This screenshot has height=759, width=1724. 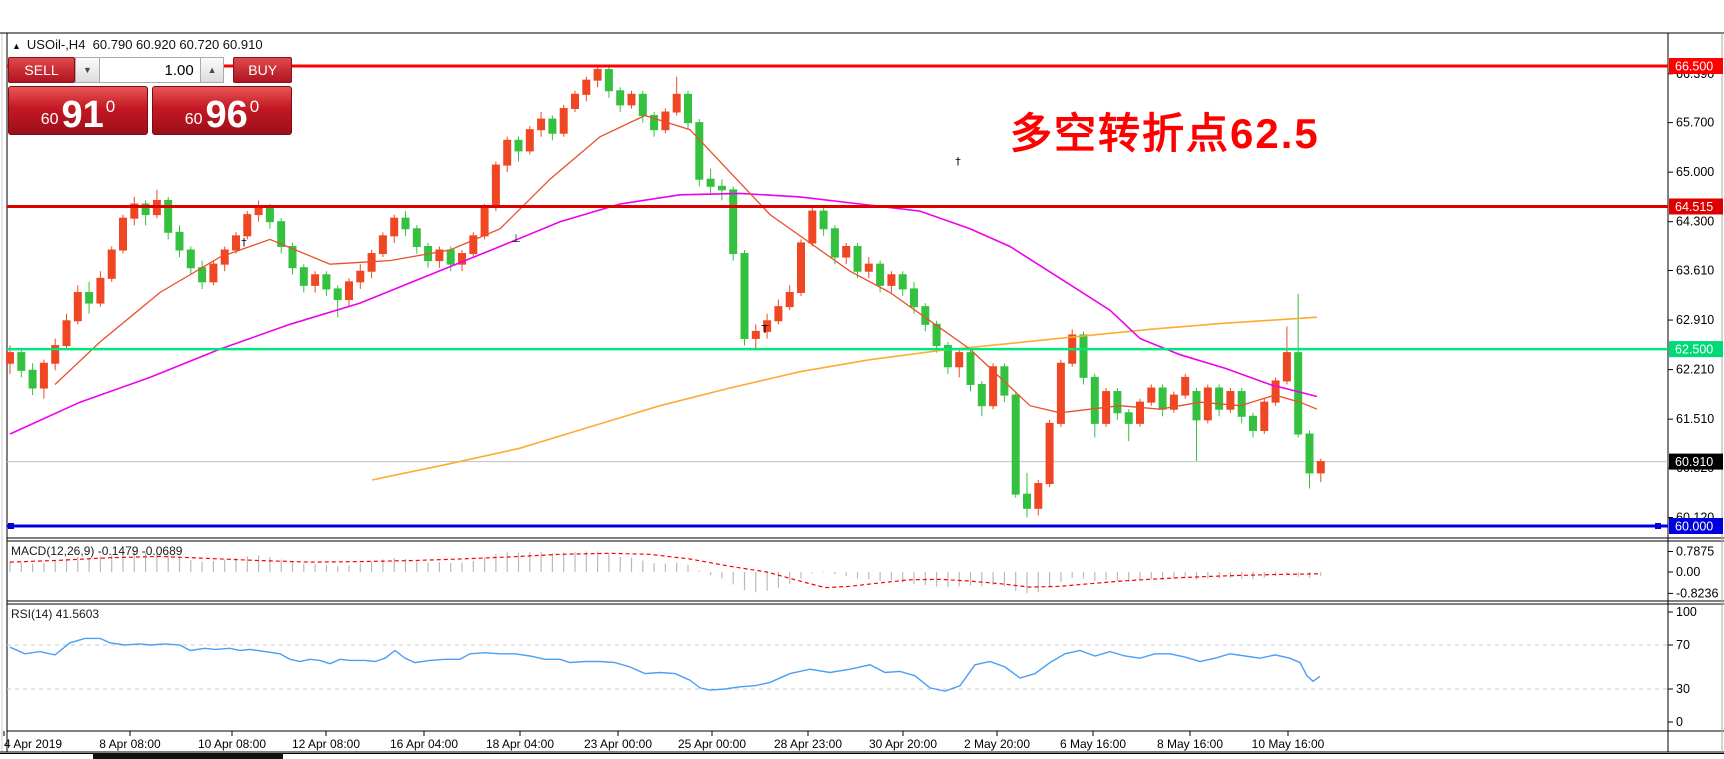 What do you see at coordinates (1694, 207) in the screenshot?
I see `svg-text: 64.515` at bounding box center [1694, 207].